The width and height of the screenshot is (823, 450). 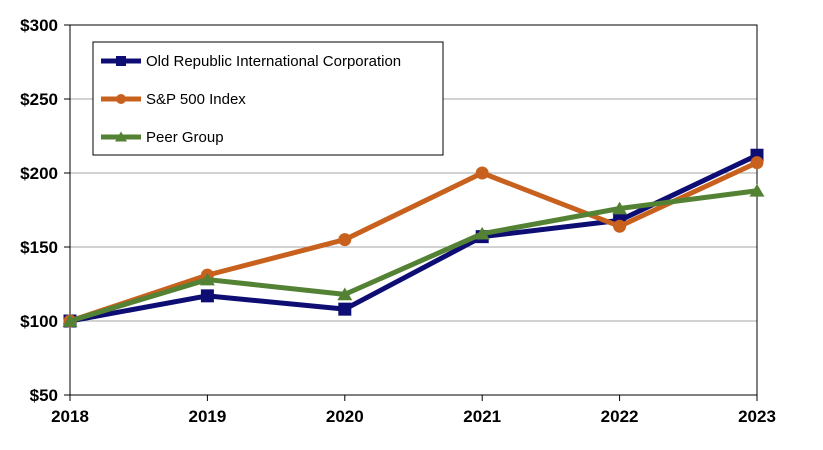 I want to click on y-tick-label: $150, so click(x=39, y=247).